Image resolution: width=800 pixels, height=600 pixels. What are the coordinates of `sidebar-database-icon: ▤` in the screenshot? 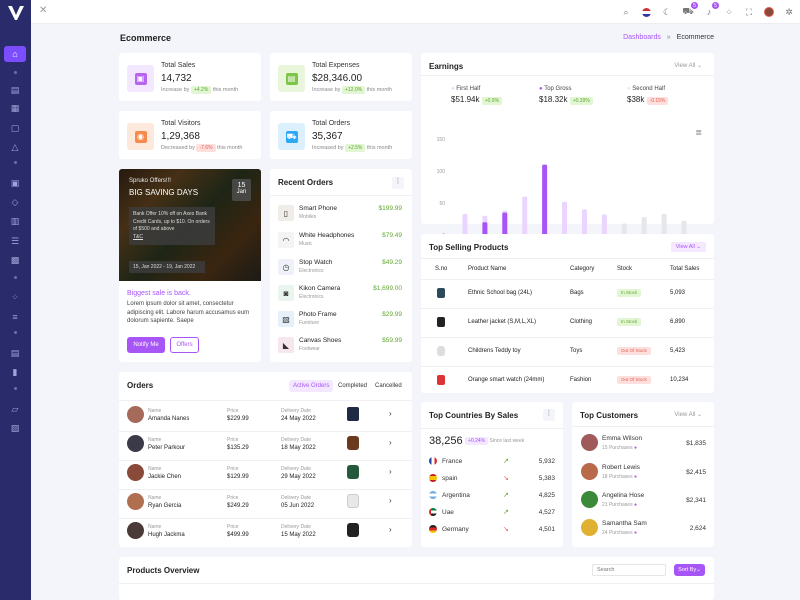 It's located at (15, 352).